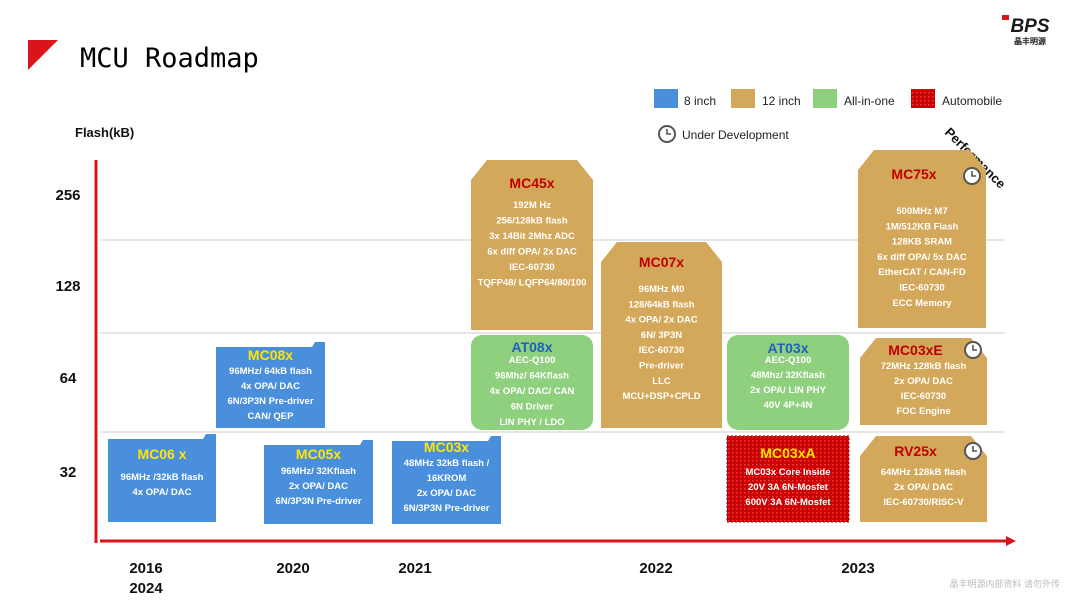 The height and width of the screenshot is (608, 1080). I want to click on card-title: MC08x, so click(270, 355).